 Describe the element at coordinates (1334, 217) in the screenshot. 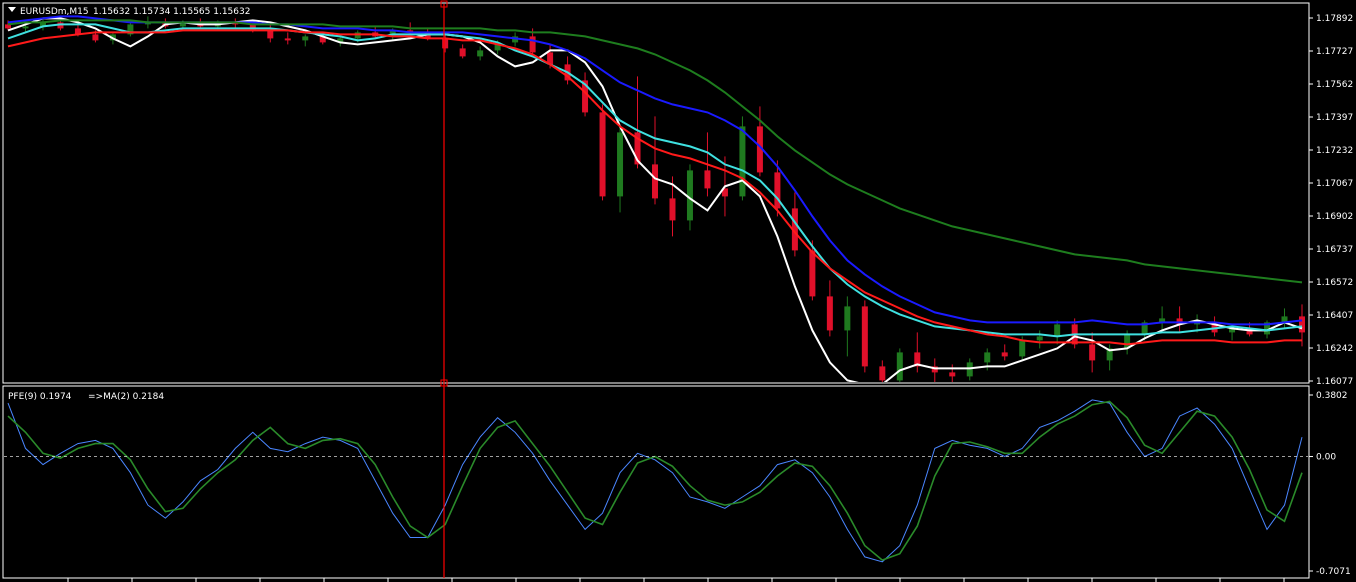

I see `price-tick-label: 1.16902` at that location.